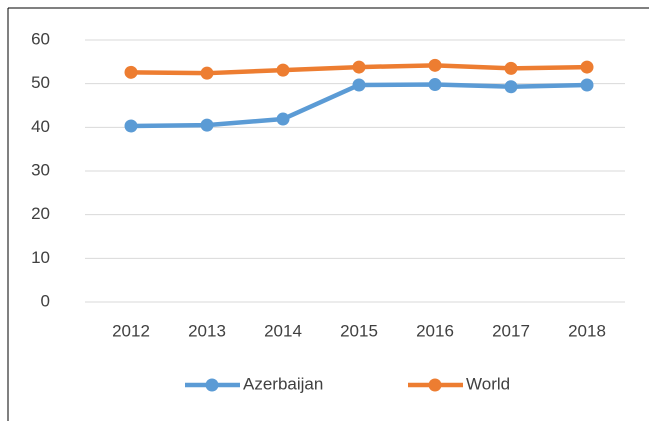 Image resolution: width=649 pixels, height=426 pixels. Describe the element at coordinates (40, 82) in the screenshot. I see `y-tick-label: 50` at that location.